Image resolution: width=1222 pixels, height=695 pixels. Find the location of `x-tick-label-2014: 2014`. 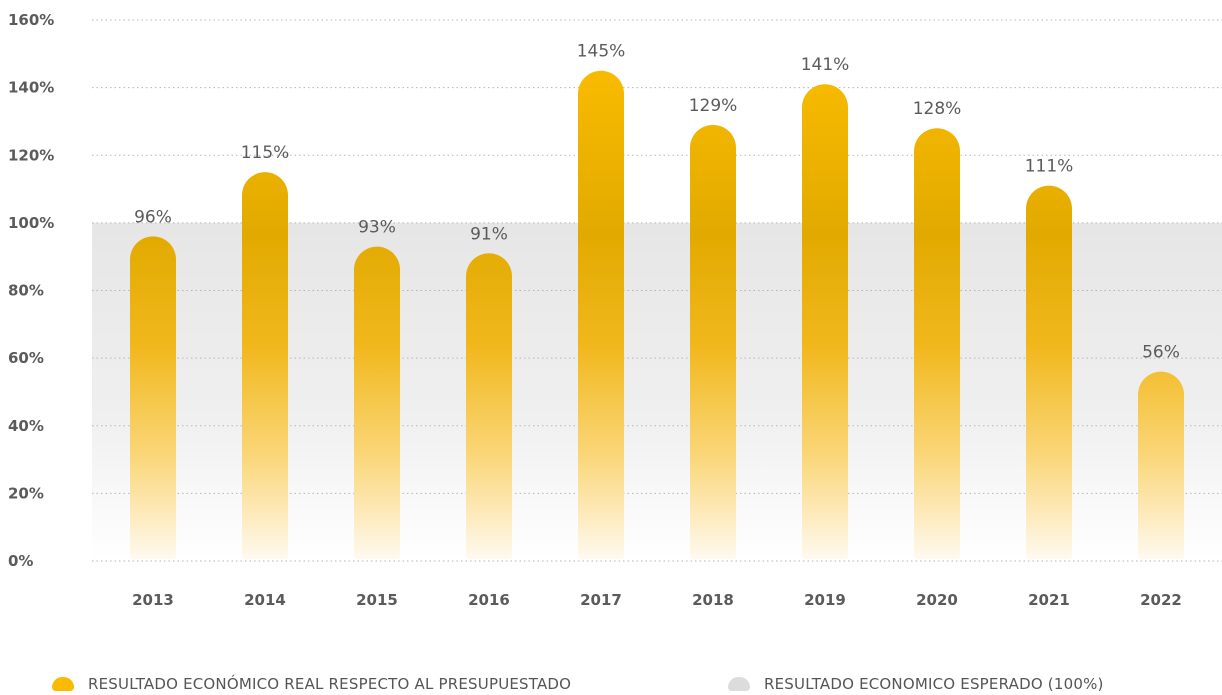

x-tick-label-2014: 2014 is located at coordinates (265, 600).